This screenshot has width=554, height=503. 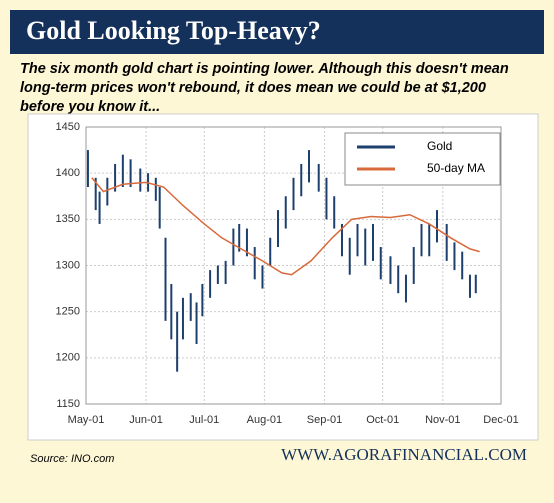 I want to click on y-tick-label: 1150, so click(x=68, y=404).